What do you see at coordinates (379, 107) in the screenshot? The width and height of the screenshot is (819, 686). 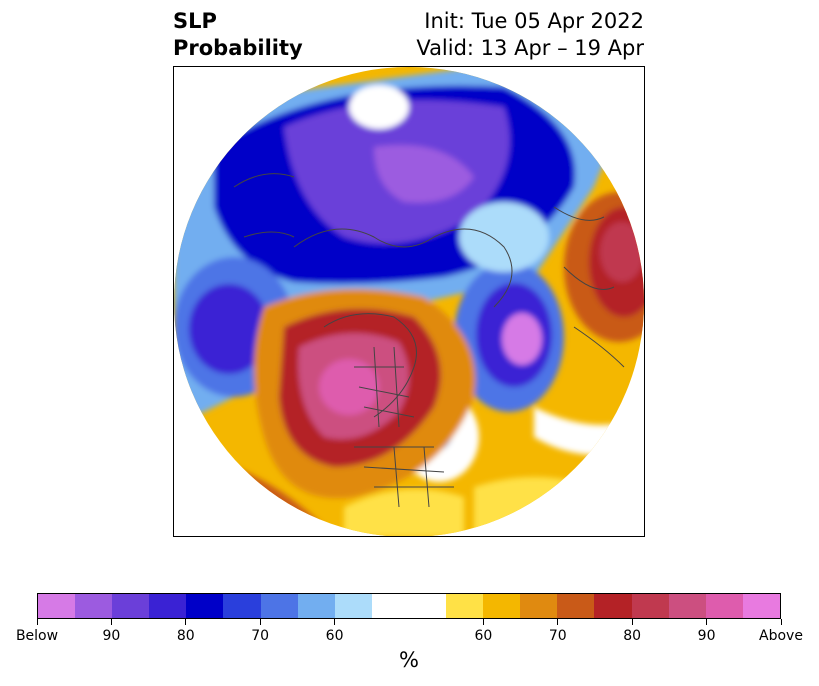 I see `neutral-region` at bounding box center [379, 107].